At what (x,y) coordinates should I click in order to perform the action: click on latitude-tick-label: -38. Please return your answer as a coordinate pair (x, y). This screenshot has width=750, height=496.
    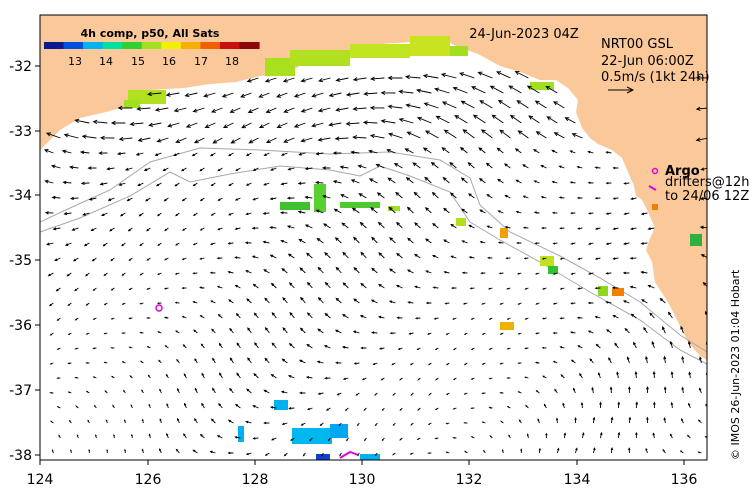
    Looking at the image, I should click on (20, 456).